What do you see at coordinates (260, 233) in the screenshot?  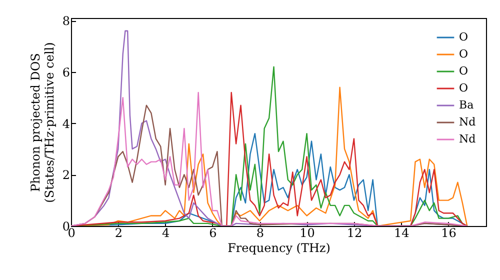 I see `x-tick-label: 8` at bounding box center [260, 233].